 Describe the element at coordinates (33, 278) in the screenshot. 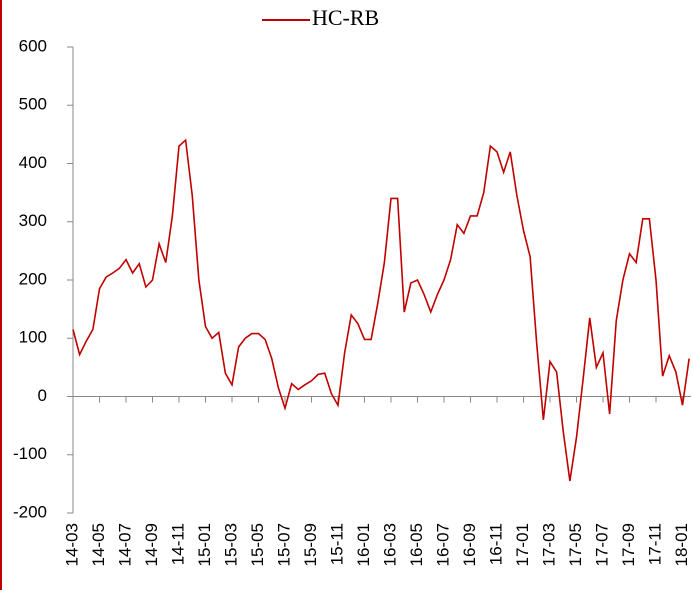

I see `y-tick-label: 200` at that location.